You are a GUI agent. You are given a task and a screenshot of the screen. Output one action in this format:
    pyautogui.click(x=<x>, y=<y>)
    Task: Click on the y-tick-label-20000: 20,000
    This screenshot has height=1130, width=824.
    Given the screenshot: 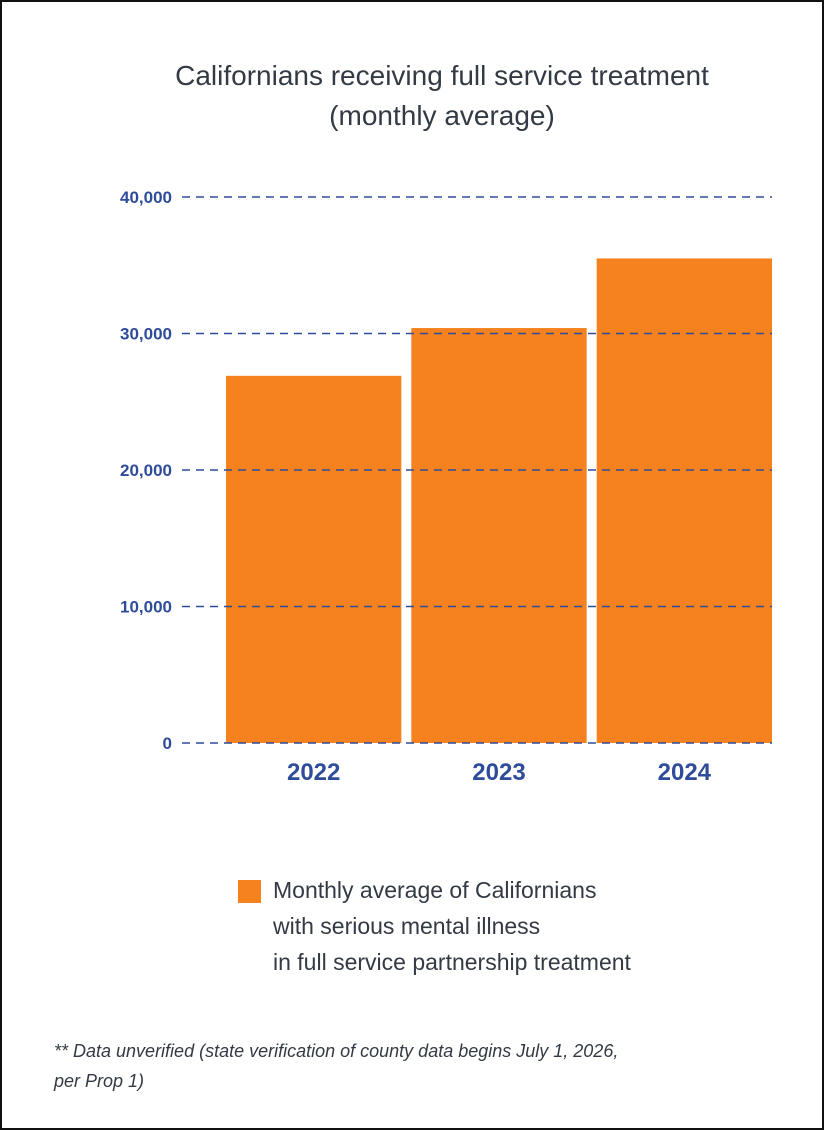 What is the action you would take?
    pyautogui.click(x=146, y=470)
    